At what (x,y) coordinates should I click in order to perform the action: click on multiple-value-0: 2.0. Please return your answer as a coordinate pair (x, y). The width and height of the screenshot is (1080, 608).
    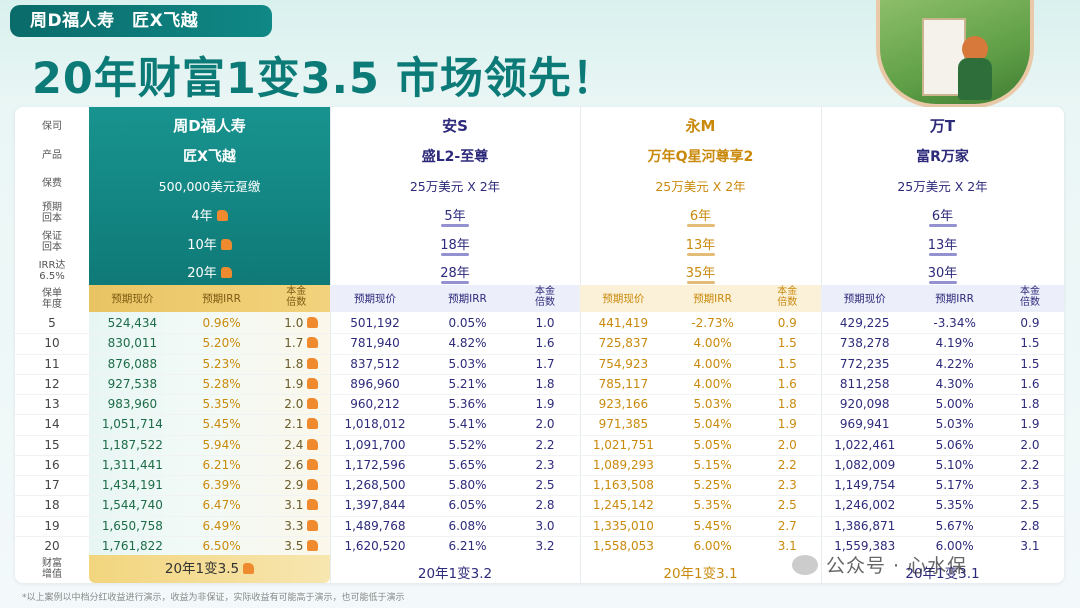
    Looking at the image, I should click on (314, 404).